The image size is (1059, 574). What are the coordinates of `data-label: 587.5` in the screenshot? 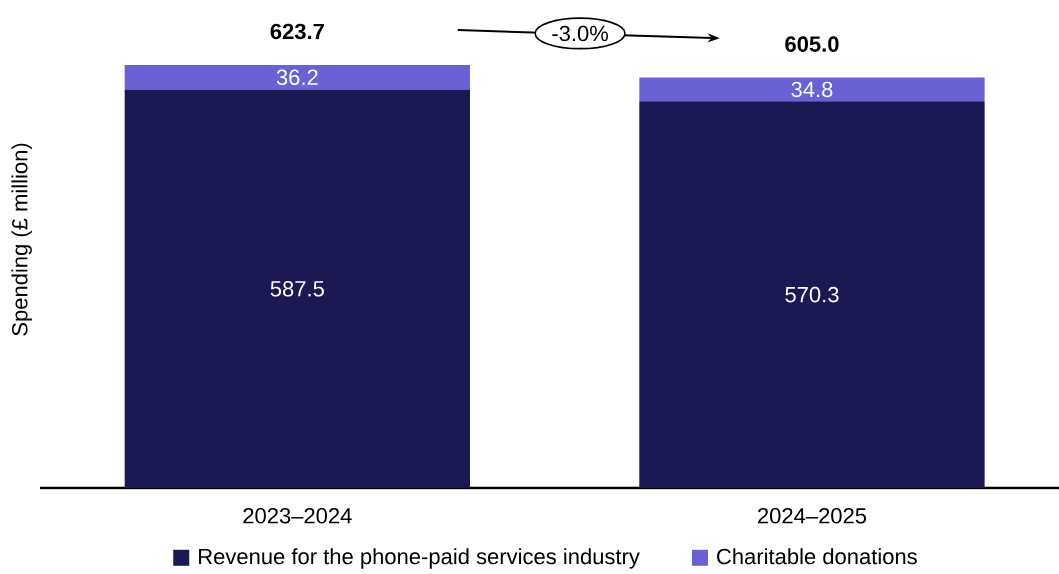 It's located at (297, 289).